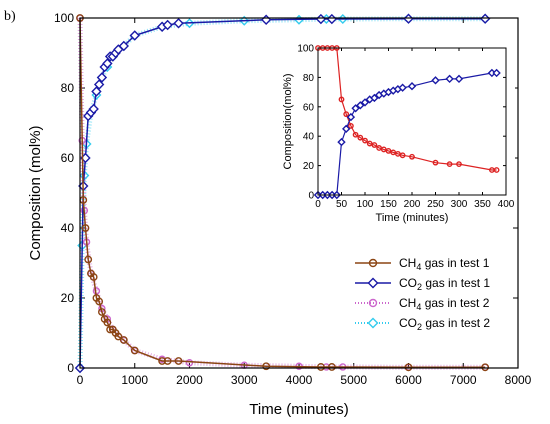 The image size is (550, 424). What do you see at coordinates (309, 166) in the screenshot?
I see `inset-y-tick-label: 20` at bounding box center [309, 166].